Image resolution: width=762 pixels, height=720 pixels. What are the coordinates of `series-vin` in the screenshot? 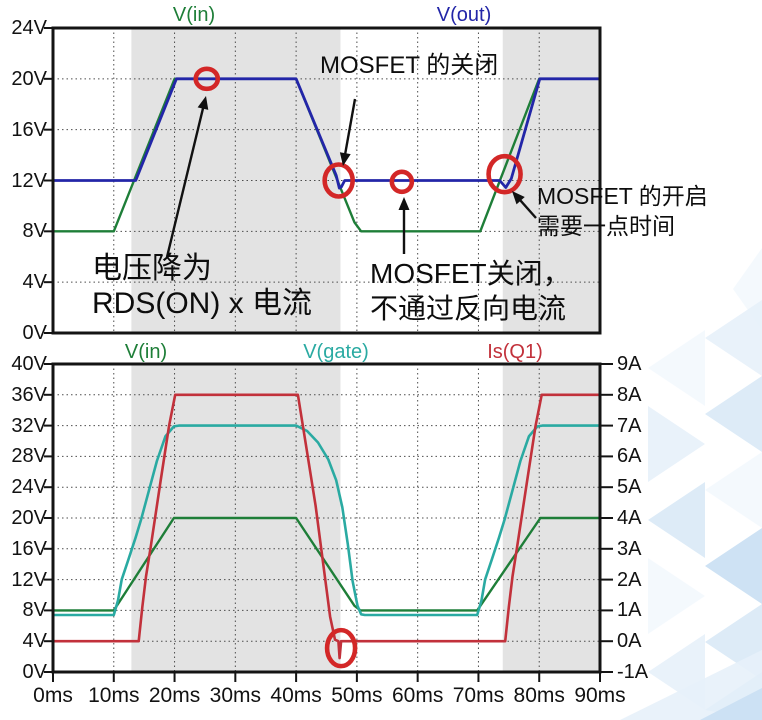 It's located at (326, 564).